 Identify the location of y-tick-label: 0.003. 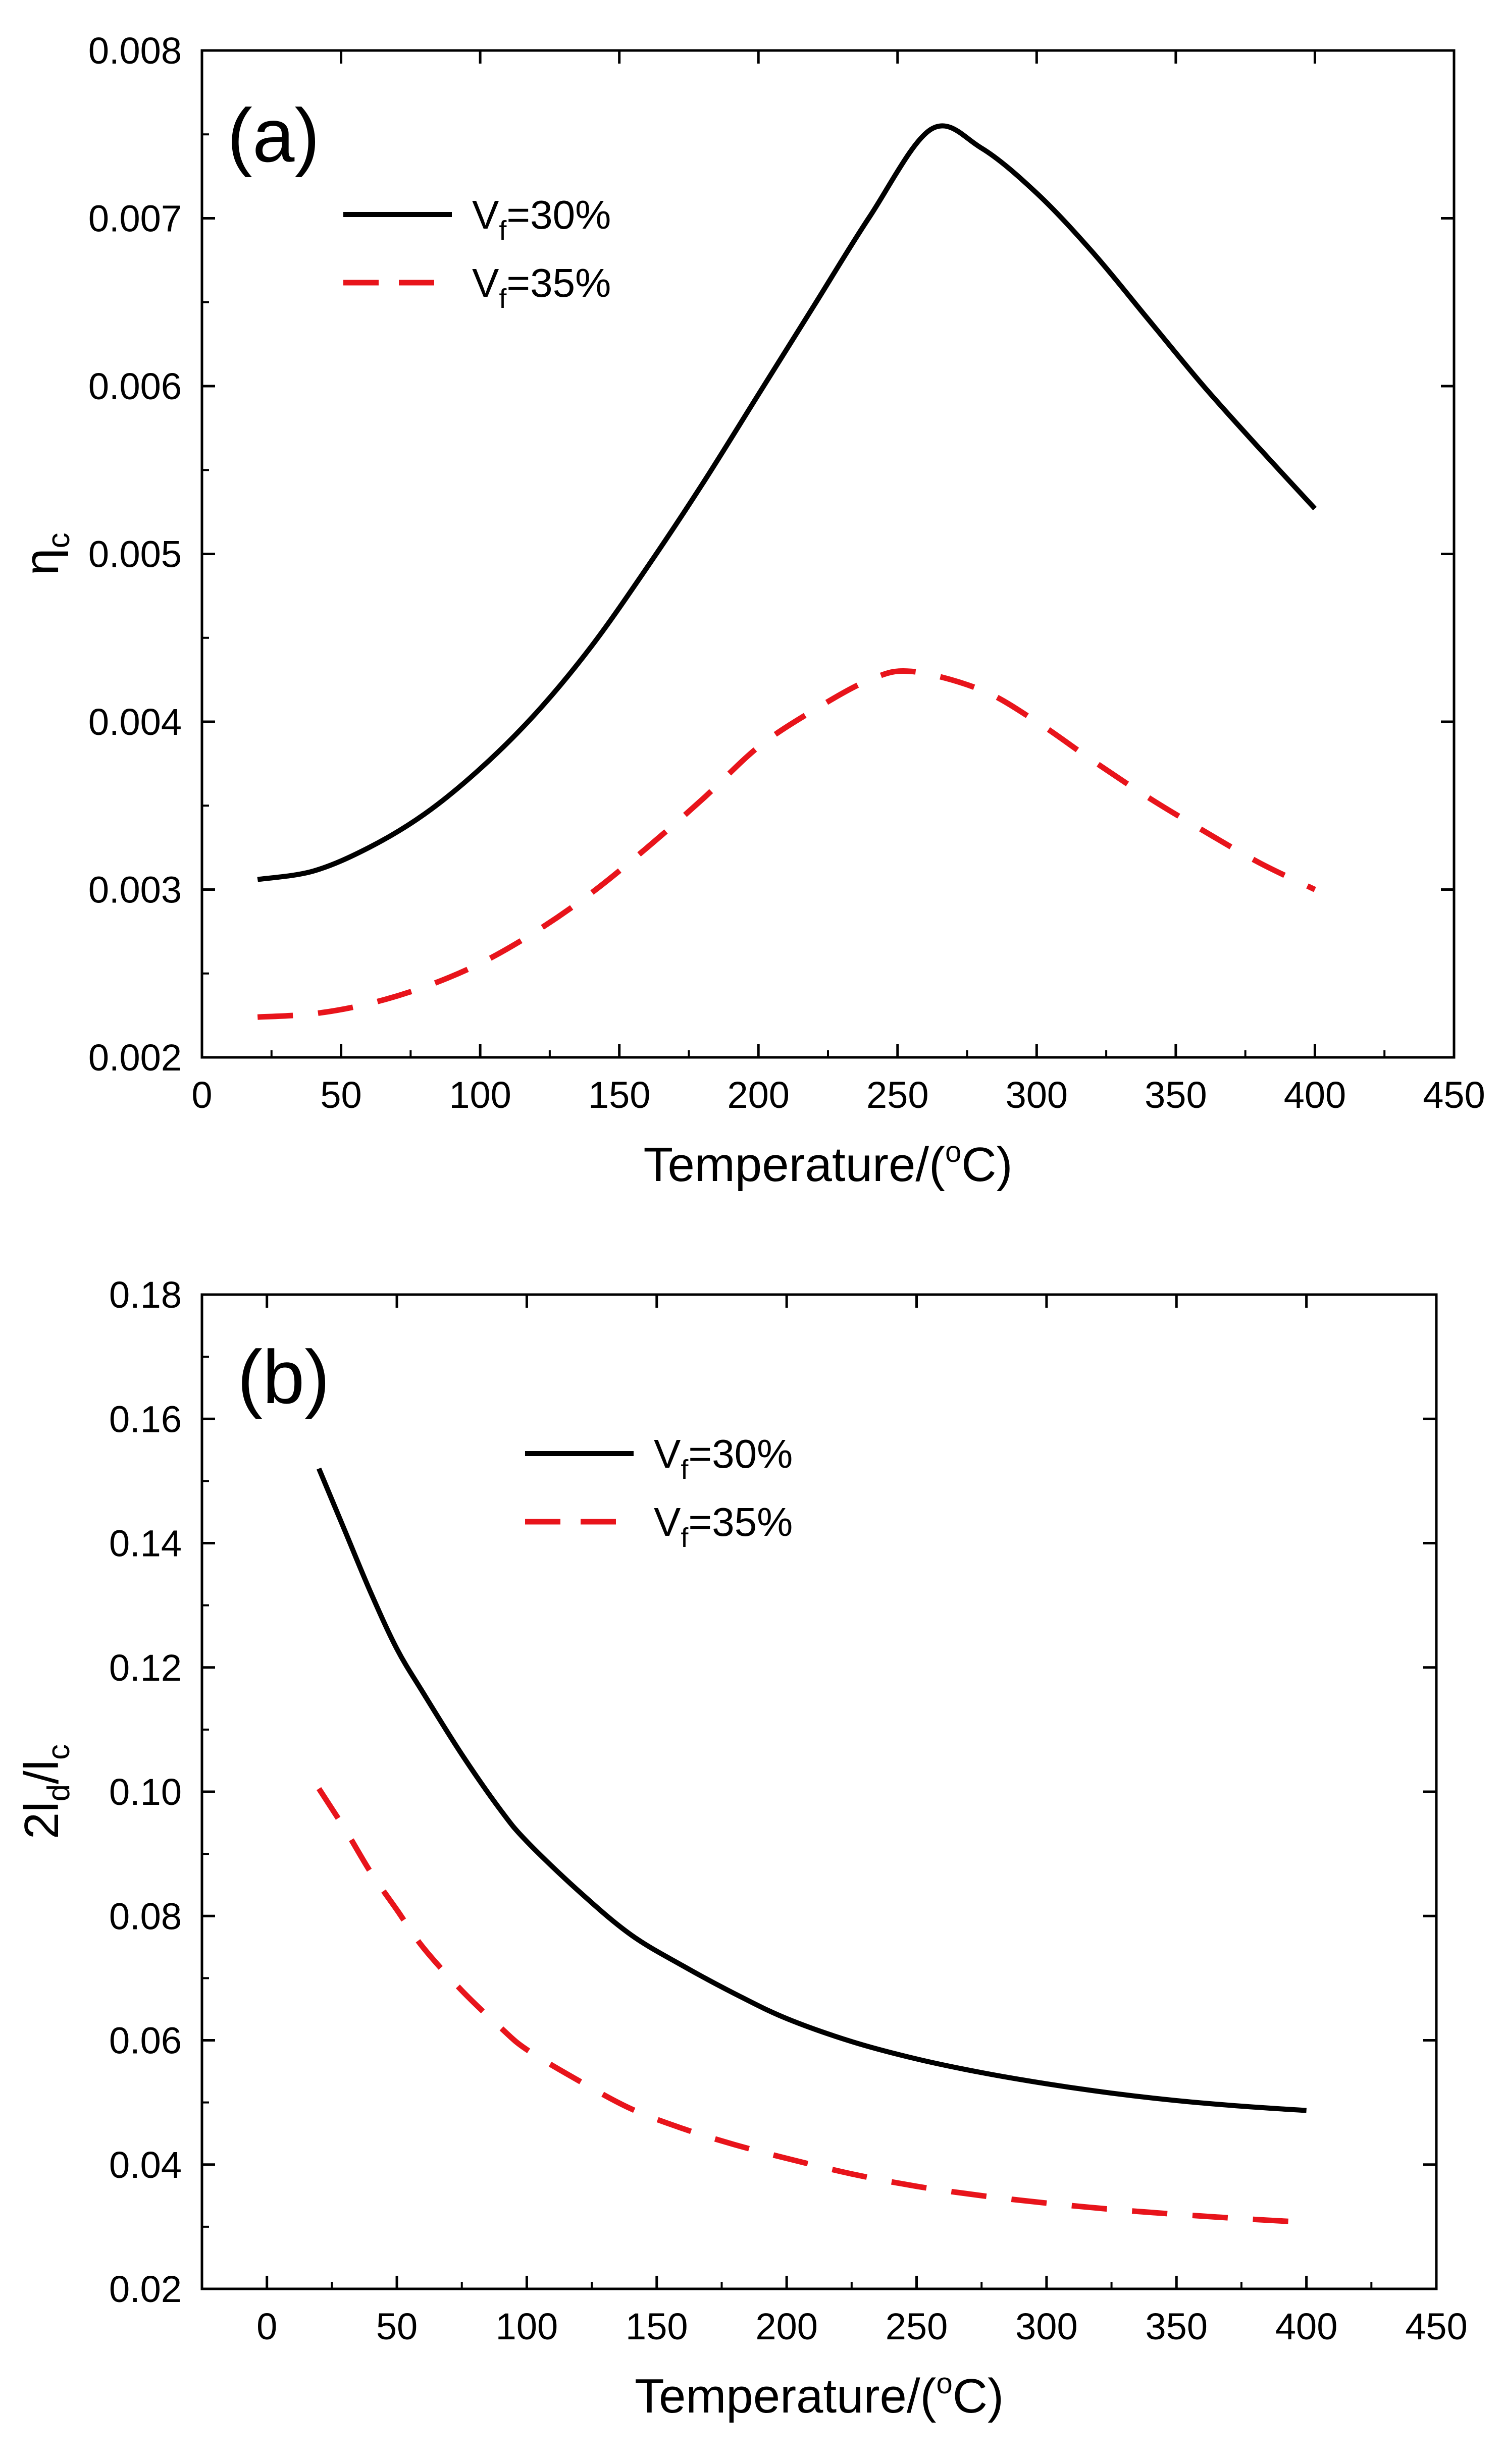
(135, 890).